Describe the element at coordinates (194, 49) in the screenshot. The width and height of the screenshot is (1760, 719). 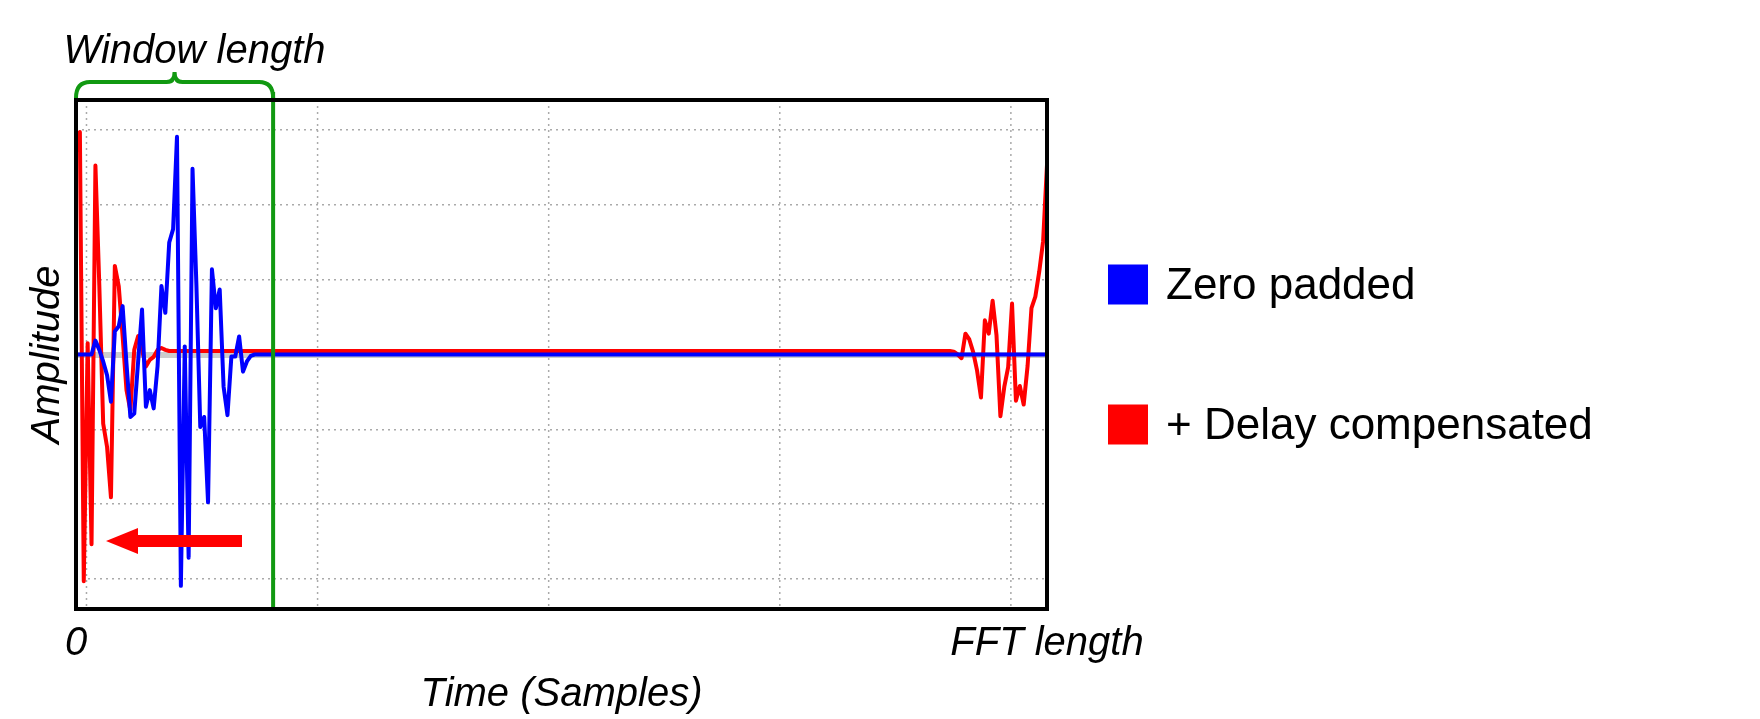
I see `text: Window length` at that location.